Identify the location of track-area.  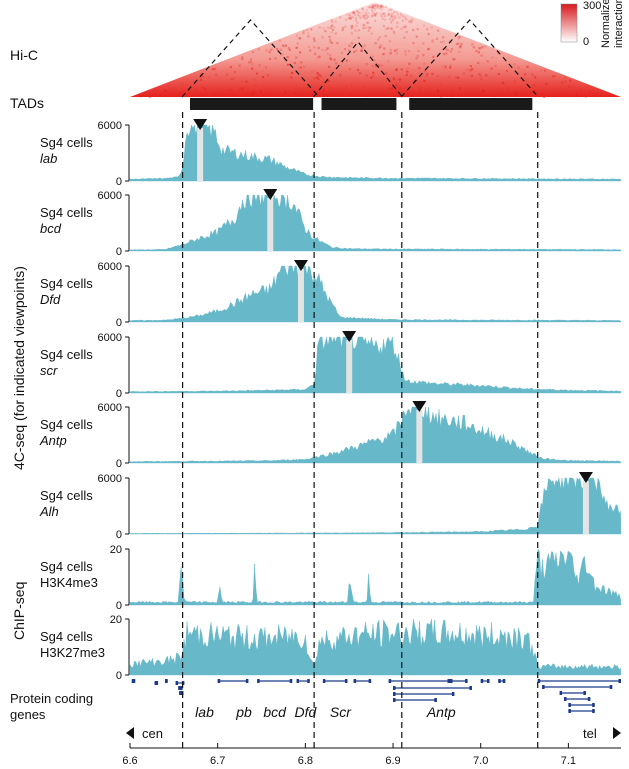
(375, 365).